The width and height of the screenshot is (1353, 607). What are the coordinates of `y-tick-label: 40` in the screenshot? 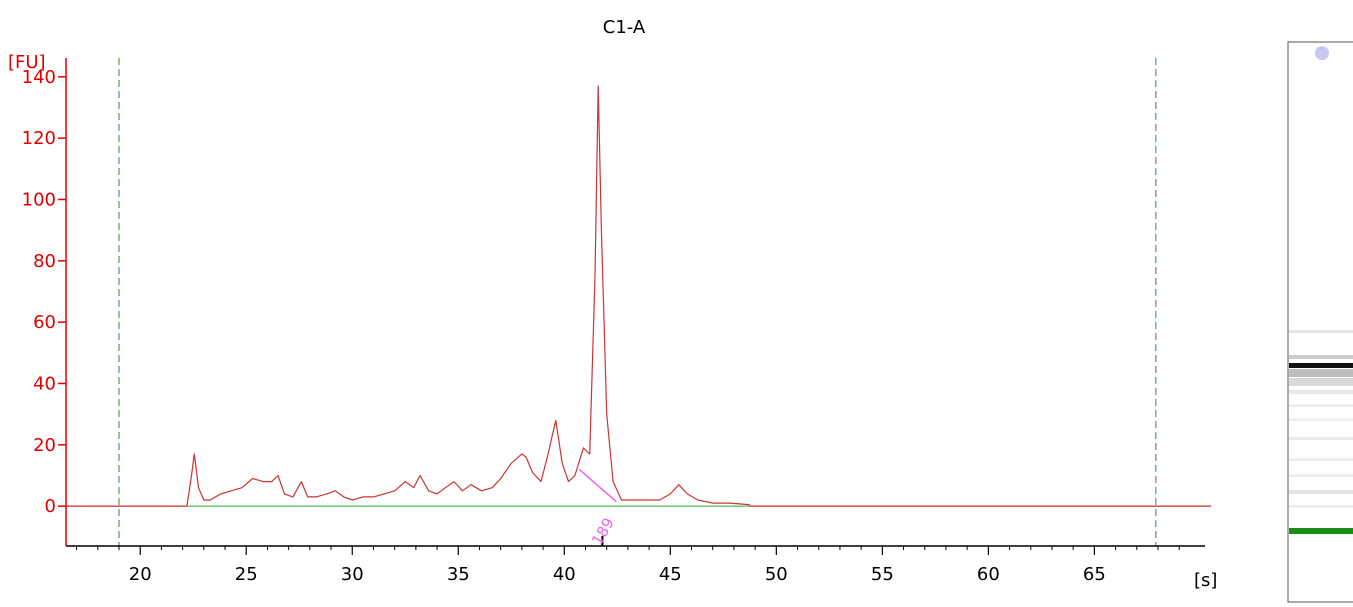 It's located at (44, 383).